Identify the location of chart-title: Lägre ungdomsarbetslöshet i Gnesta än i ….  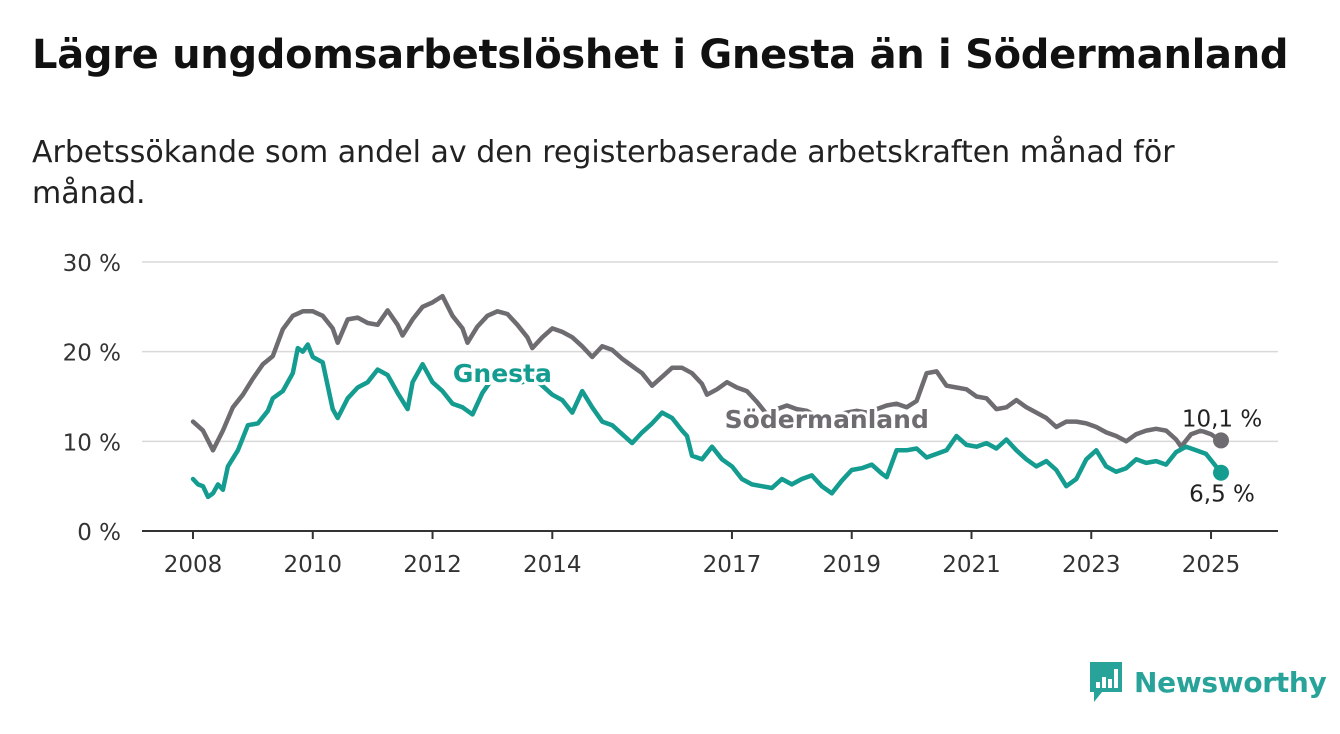
(660, 55).